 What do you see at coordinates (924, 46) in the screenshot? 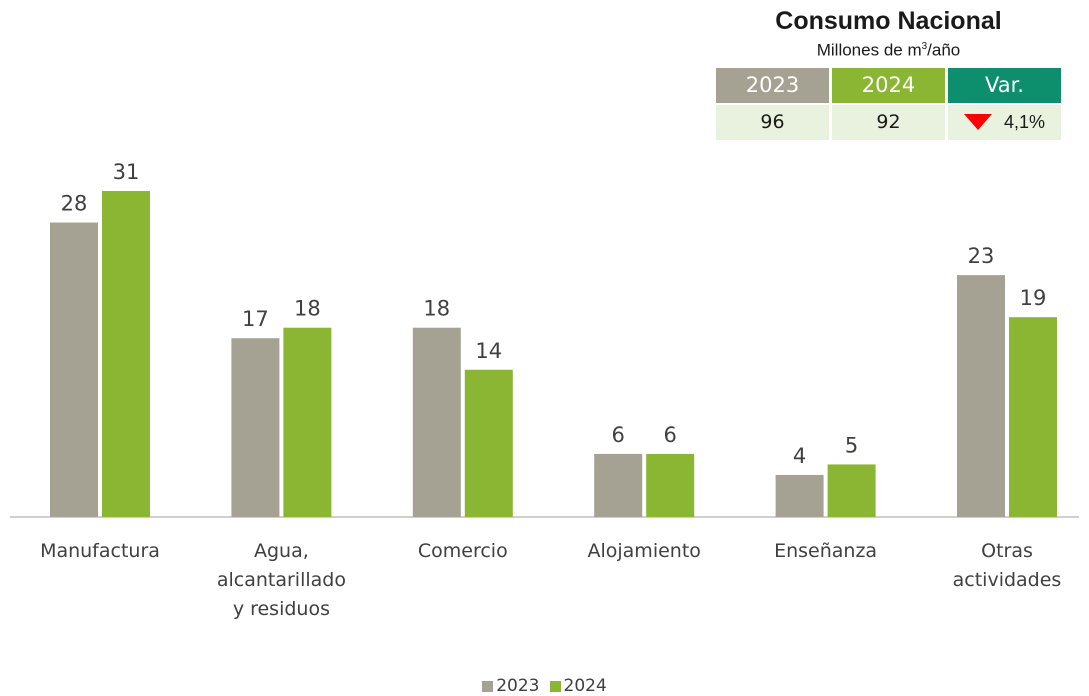
I see `summary-subtitle-sup: 3` at bounding box center [924, 46].